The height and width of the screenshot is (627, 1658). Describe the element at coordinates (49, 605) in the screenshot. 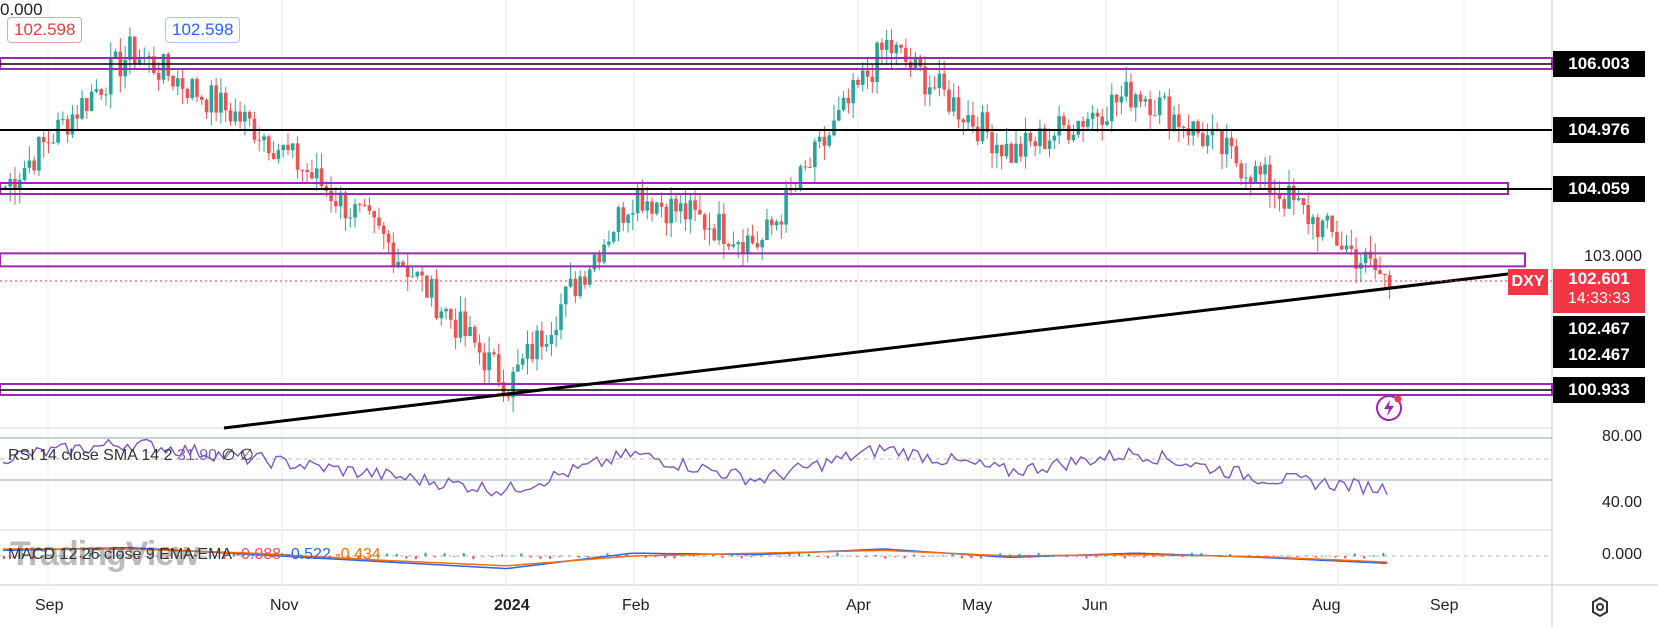

I see `time-label-sep: Sep` at that location.